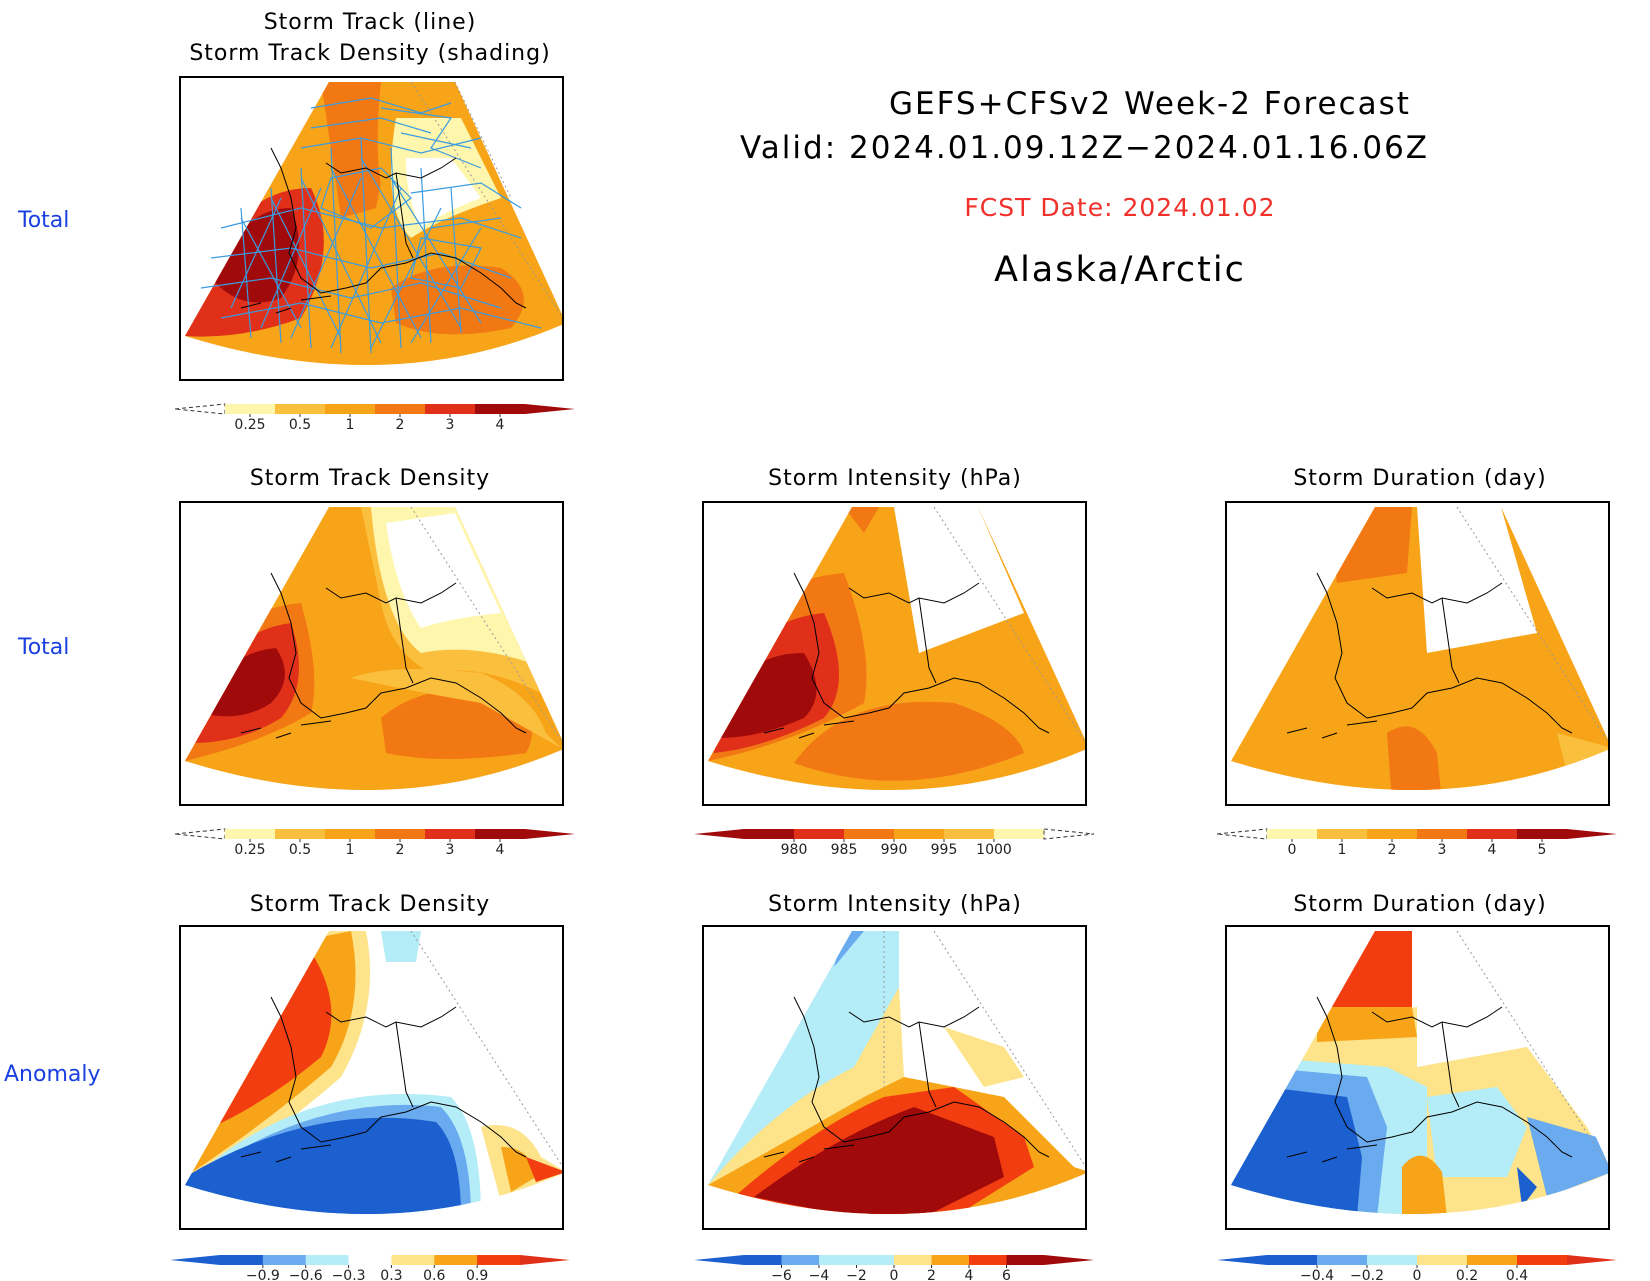 Image resolution: width=1650 pixels, height=1281 pixels. Describe the element at coordinates (894, 850) in the screenshot. I see `colorbar-tick-label: 990` at that location.